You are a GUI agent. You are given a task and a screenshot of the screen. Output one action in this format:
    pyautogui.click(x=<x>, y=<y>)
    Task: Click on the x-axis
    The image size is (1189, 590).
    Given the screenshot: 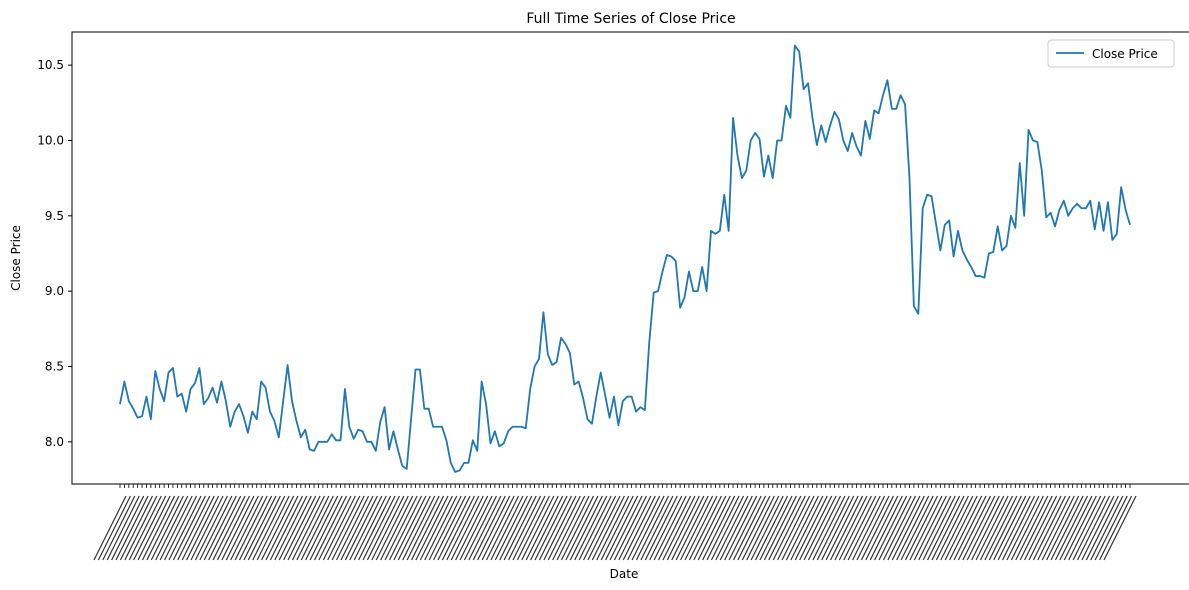 What is the action you would take?
    pyautogui.click(x=615, y=522)
    